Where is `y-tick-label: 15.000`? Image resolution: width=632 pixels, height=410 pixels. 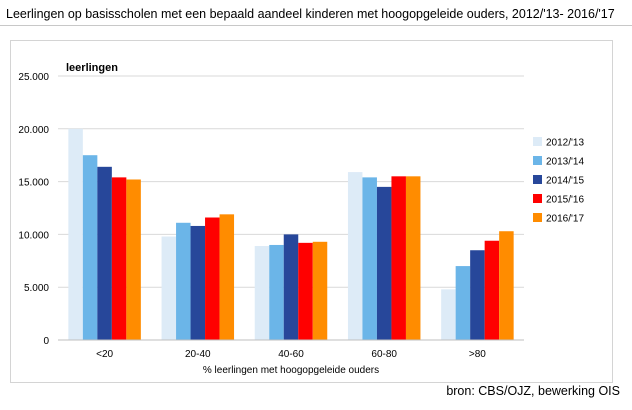 y-tick-label: 15.000 is located at coordinates (33, 183).